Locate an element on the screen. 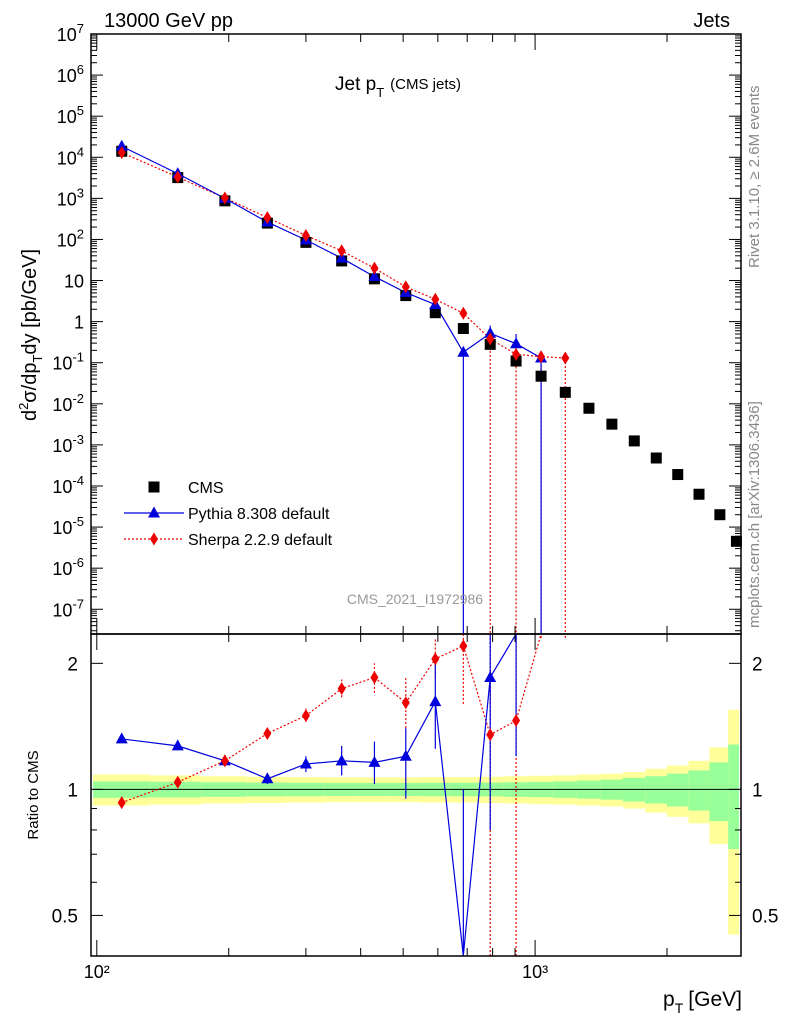  y-axis-label: d2σ/dpTdy [pb/GeV] is located at coordinates (30, 335).